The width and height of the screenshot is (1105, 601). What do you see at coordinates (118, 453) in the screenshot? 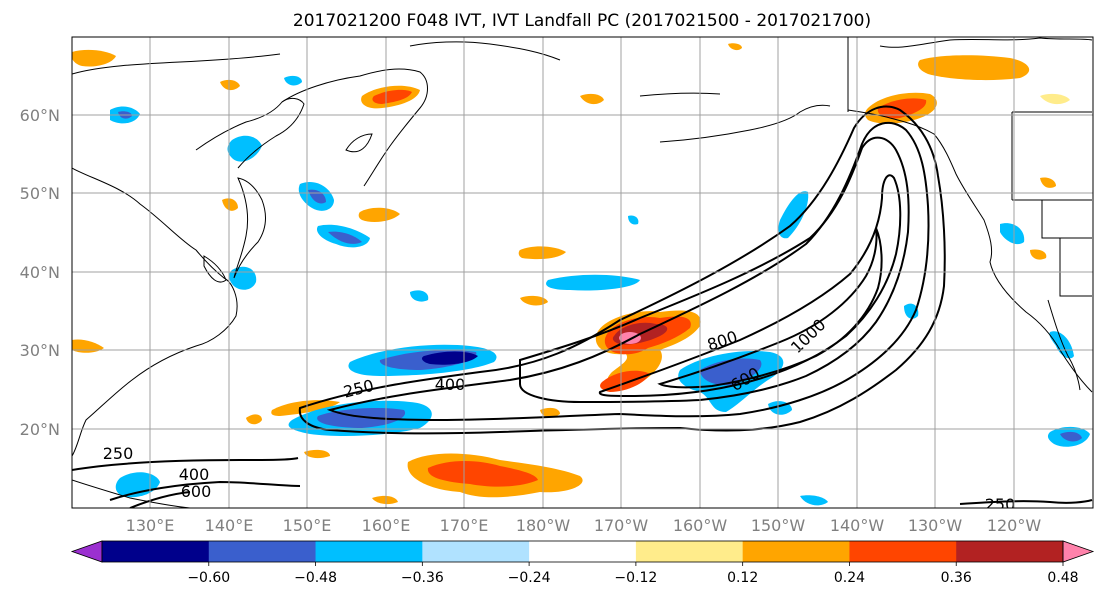
I see `ivt-label-250-west: 250` at bounding box center [118, 453].